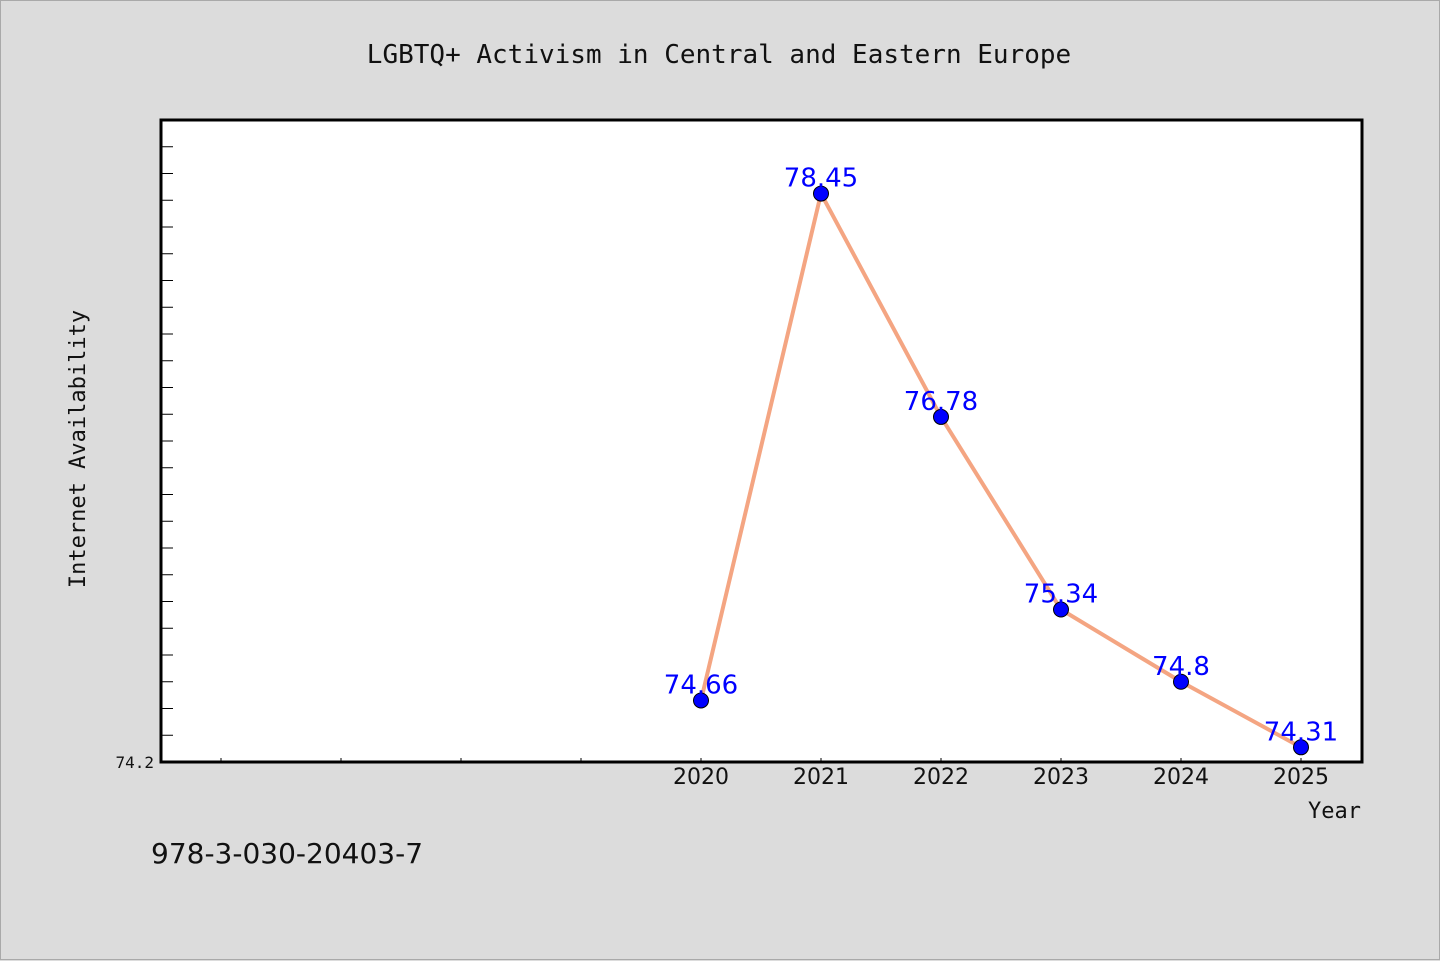 This screenshot has height=961, width=1440. I want to click on y-axis-label: Internet Availability, so click(78, 449).